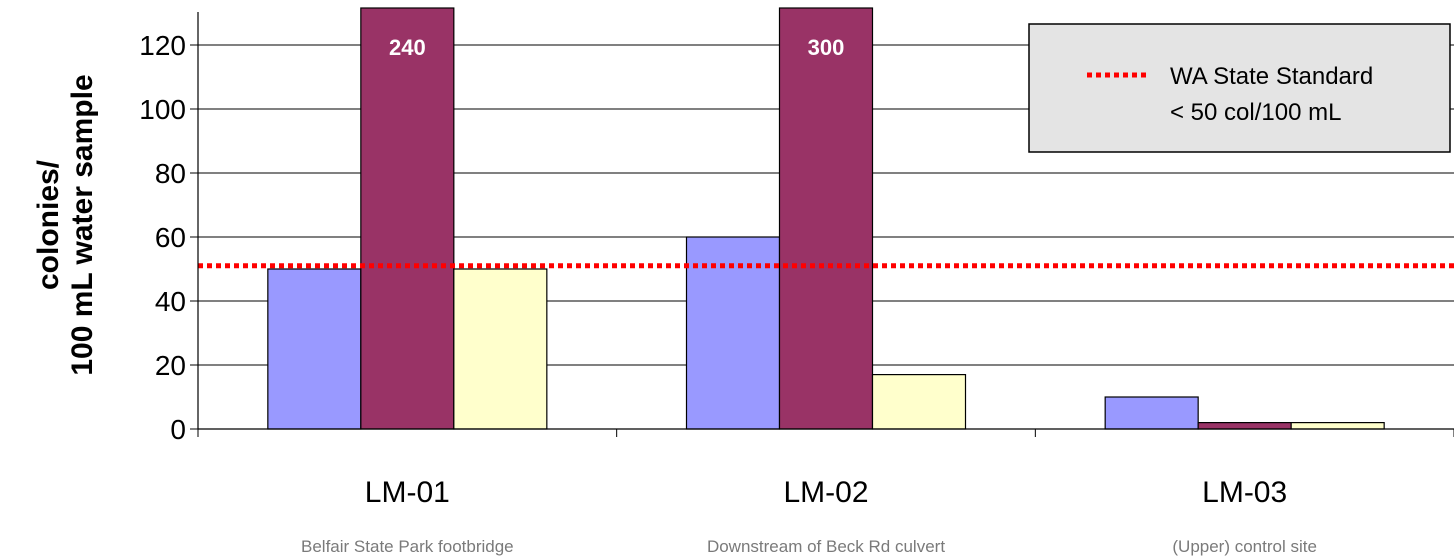 Image resolution: width=1454 pixels, height=560 pixels. Describe the element at coordinates (1271, 76) in the screenshot. I see `legend-label-line-1: WA State Standard` at that location.